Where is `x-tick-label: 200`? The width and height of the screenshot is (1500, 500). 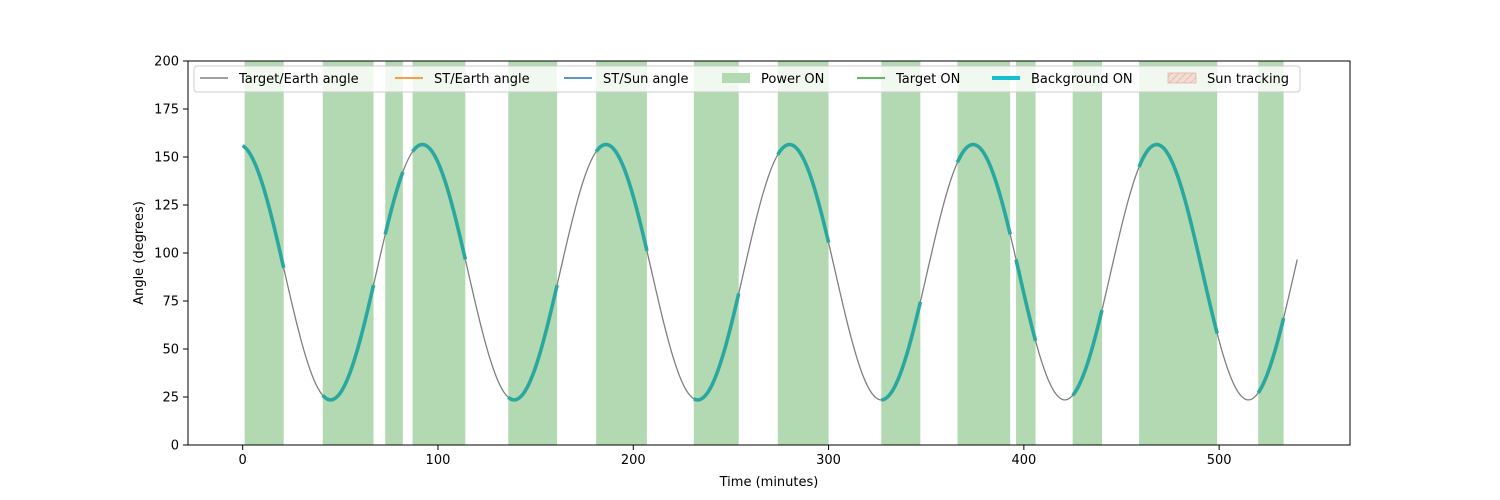 x-tick-label: 200 is located at coordinates (633, 460).